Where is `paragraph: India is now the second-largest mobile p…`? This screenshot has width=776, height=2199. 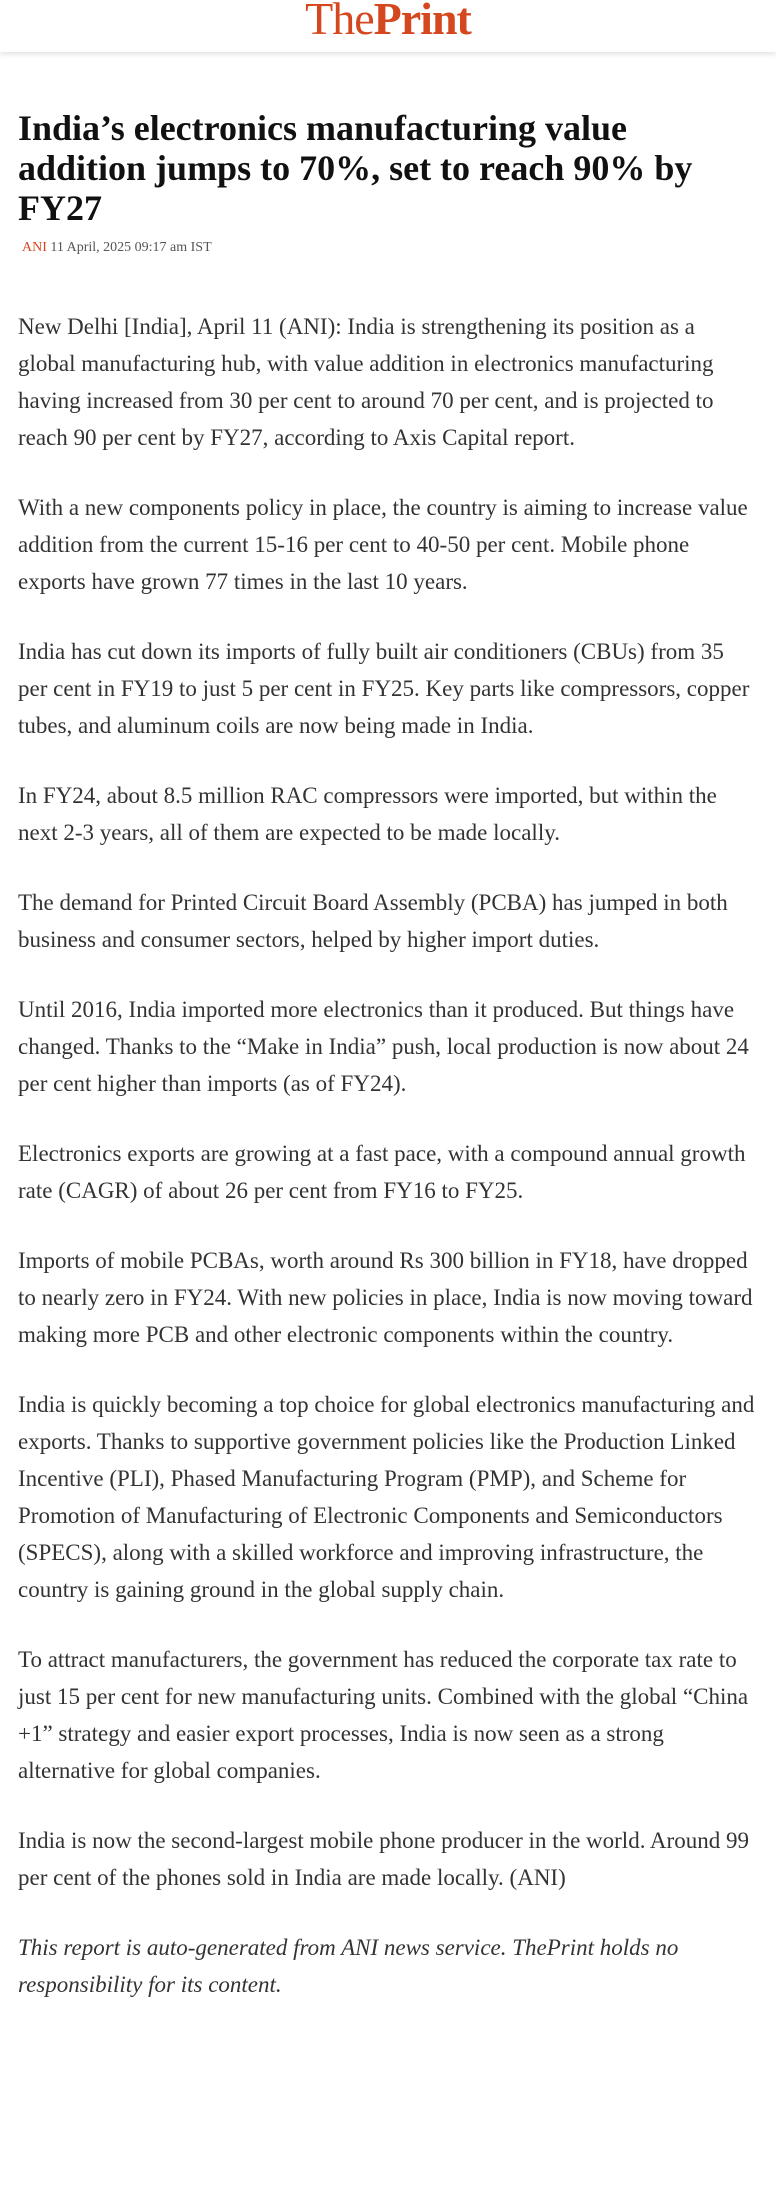 paragraph: India is now the second-largest mobile p… is located at coordinates (383, 1859).